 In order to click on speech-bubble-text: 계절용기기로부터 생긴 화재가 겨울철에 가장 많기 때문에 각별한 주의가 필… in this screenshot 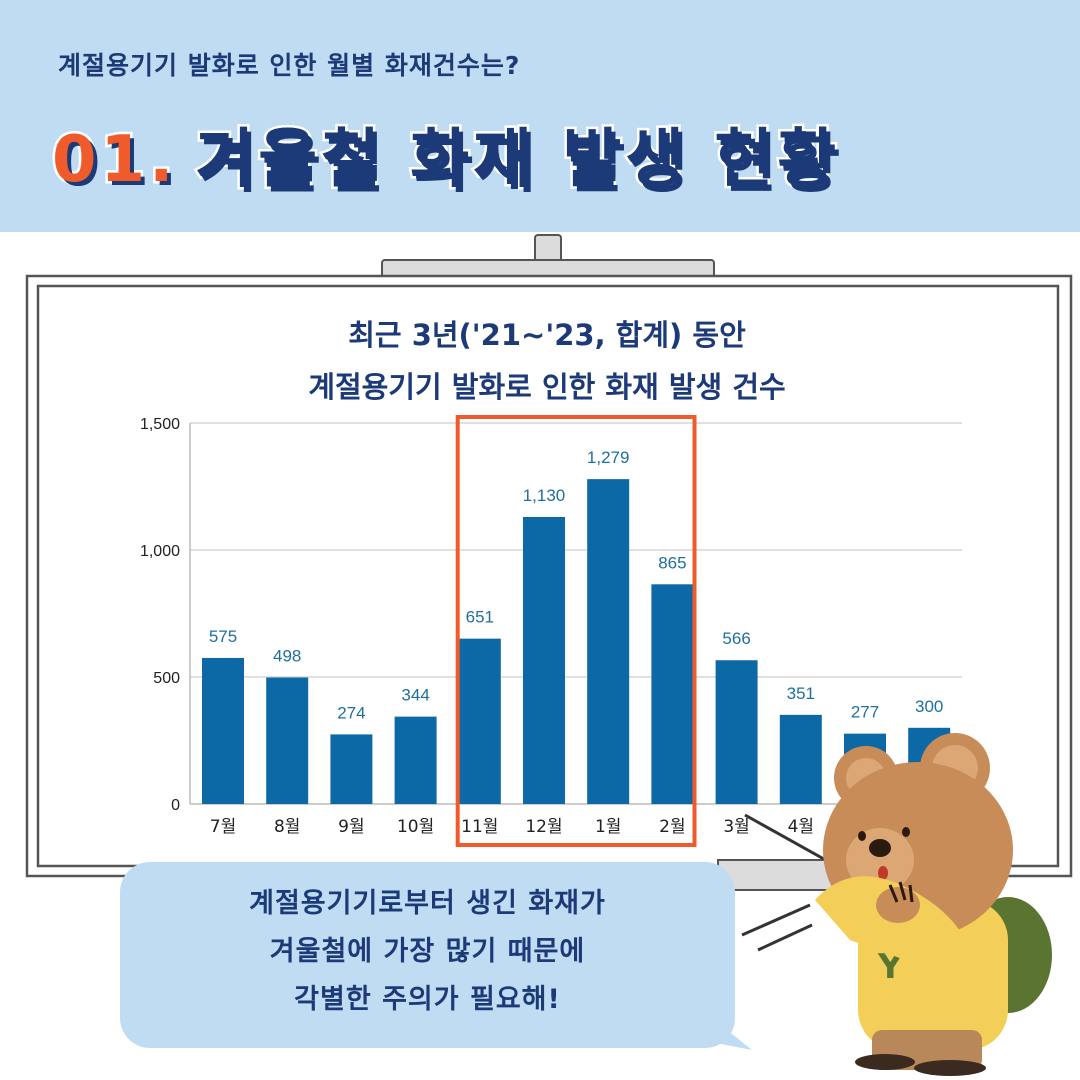, I will do `click(427, 952)`.